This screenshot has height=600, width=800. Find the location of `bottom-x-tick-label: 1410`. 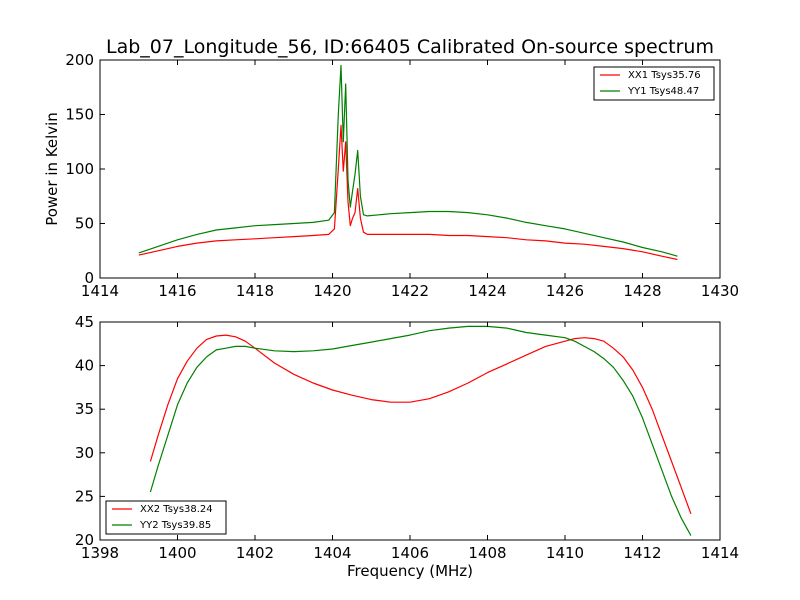

bottom-x-tick-label: 1410 is located at coordinates (565, 553).